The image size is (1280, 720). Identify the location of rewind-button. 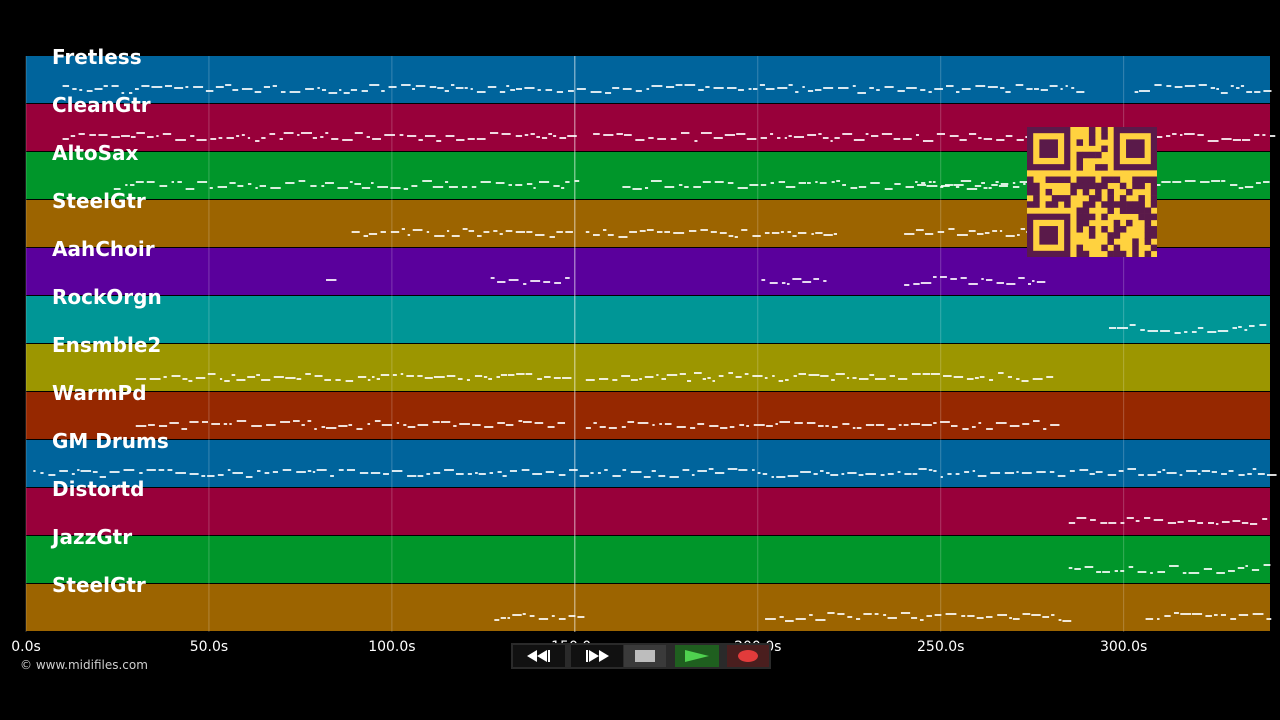
(539, 656).